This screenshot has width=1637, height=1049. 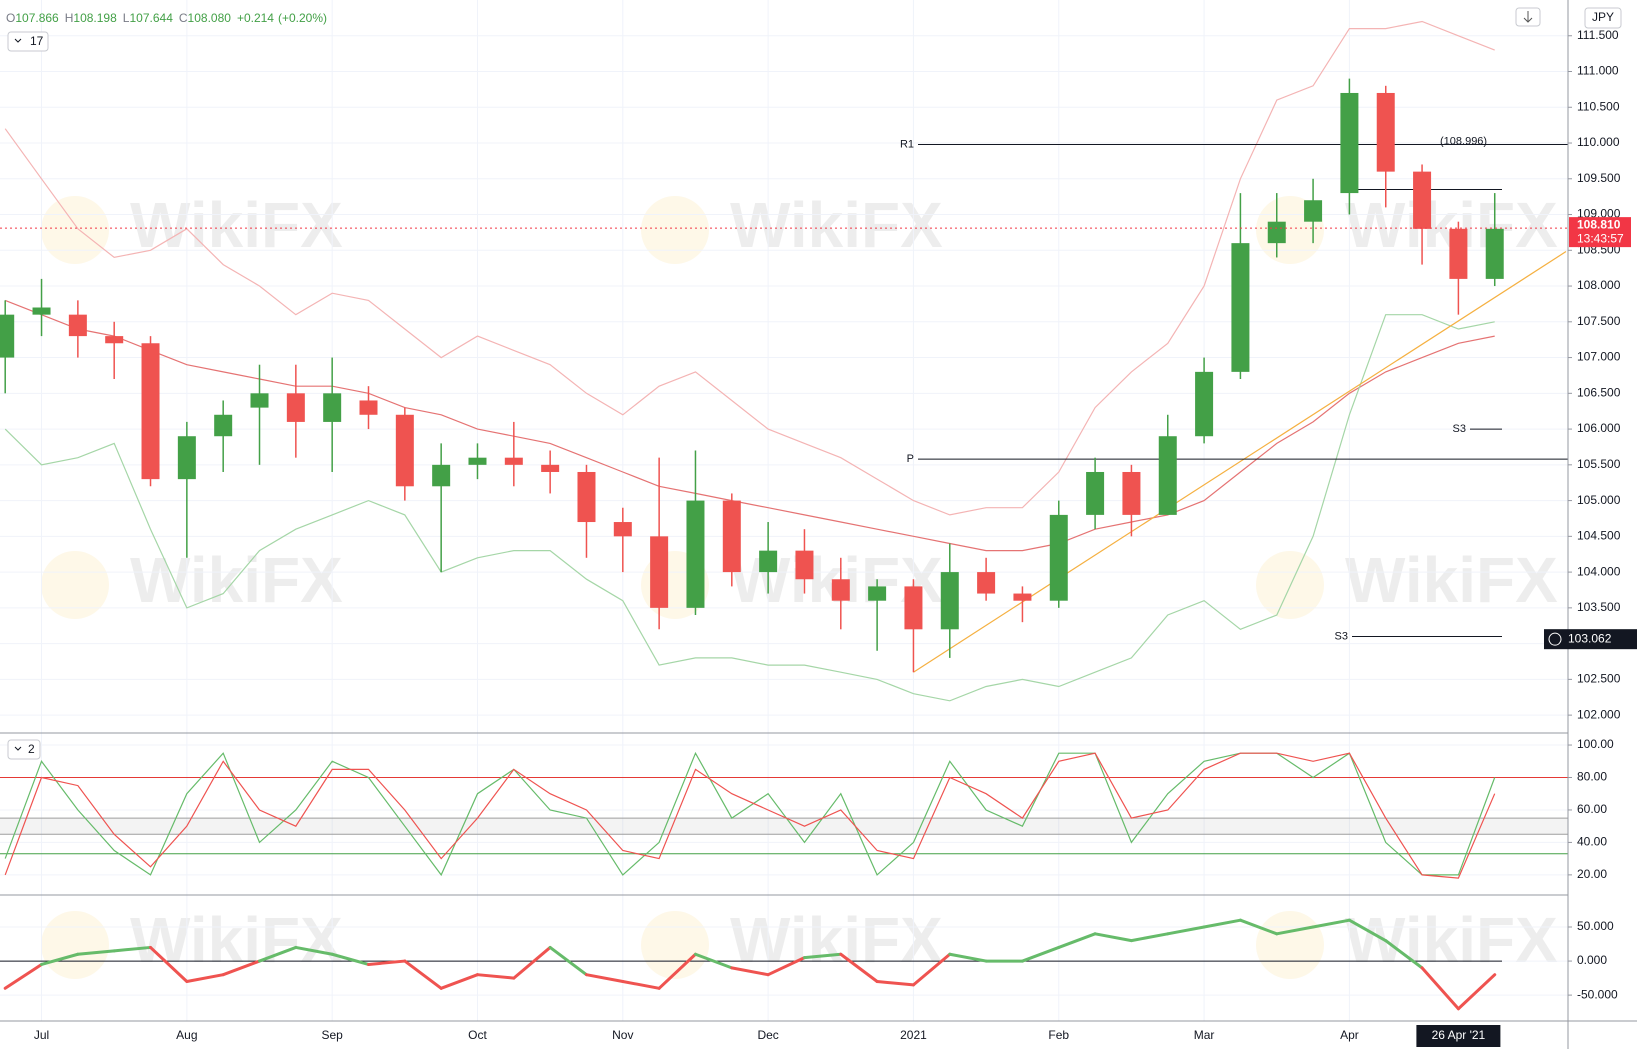 What do you see at coordinates (1597, 994) in the screenshot?
I see `y-tick-label: -50.000` at bounding box center [1597, 994].